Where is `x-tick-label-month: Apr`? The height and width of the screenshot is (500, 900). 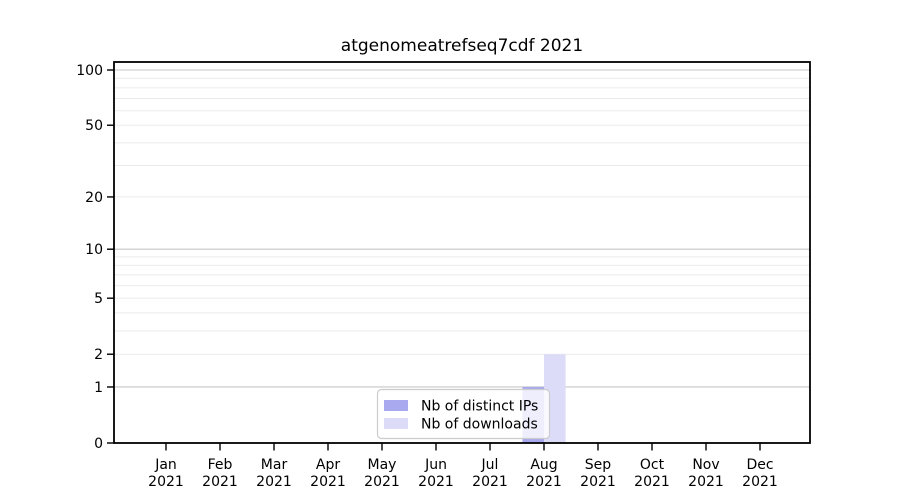 x-tick-label-month: Apr is located at coordinates (328, 465).